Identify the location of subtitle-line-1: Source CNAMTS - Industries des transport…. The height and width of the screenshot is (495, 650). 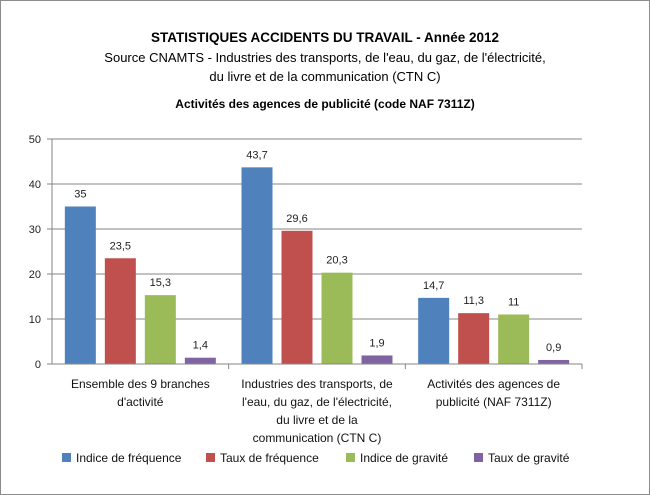
(324, 57).